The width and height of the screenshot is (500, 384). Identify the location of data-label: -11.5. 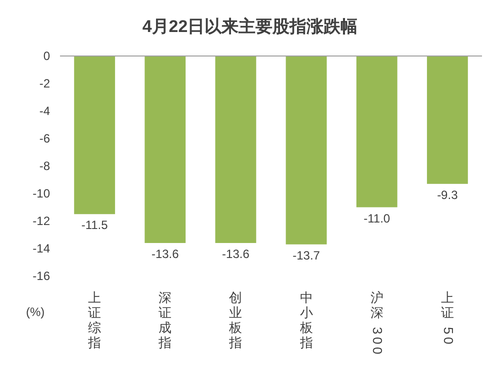
(94, 225).